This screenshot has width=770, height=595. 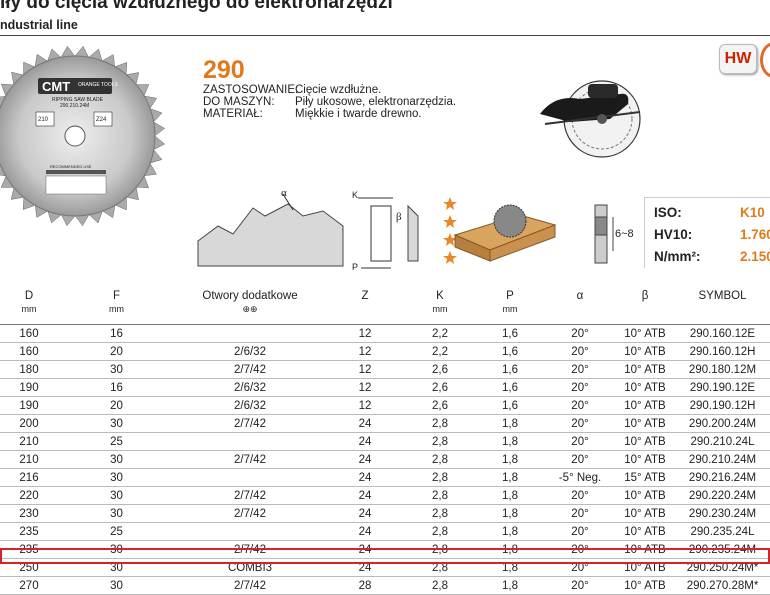 I want to click on property-key: DO MASZYN:, so click(x=239, y=102).